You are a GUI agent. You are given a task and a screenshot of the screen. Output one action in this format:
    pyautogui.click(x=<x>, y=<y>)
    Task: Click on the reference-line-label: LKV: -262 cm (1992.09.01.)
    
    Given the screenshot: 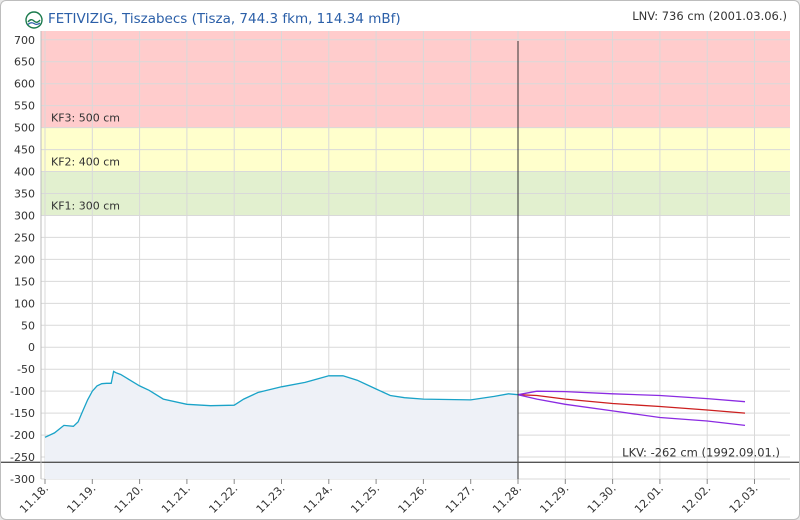 What is the action you would take?
    pyautogui.click(x=701, y=452)
    